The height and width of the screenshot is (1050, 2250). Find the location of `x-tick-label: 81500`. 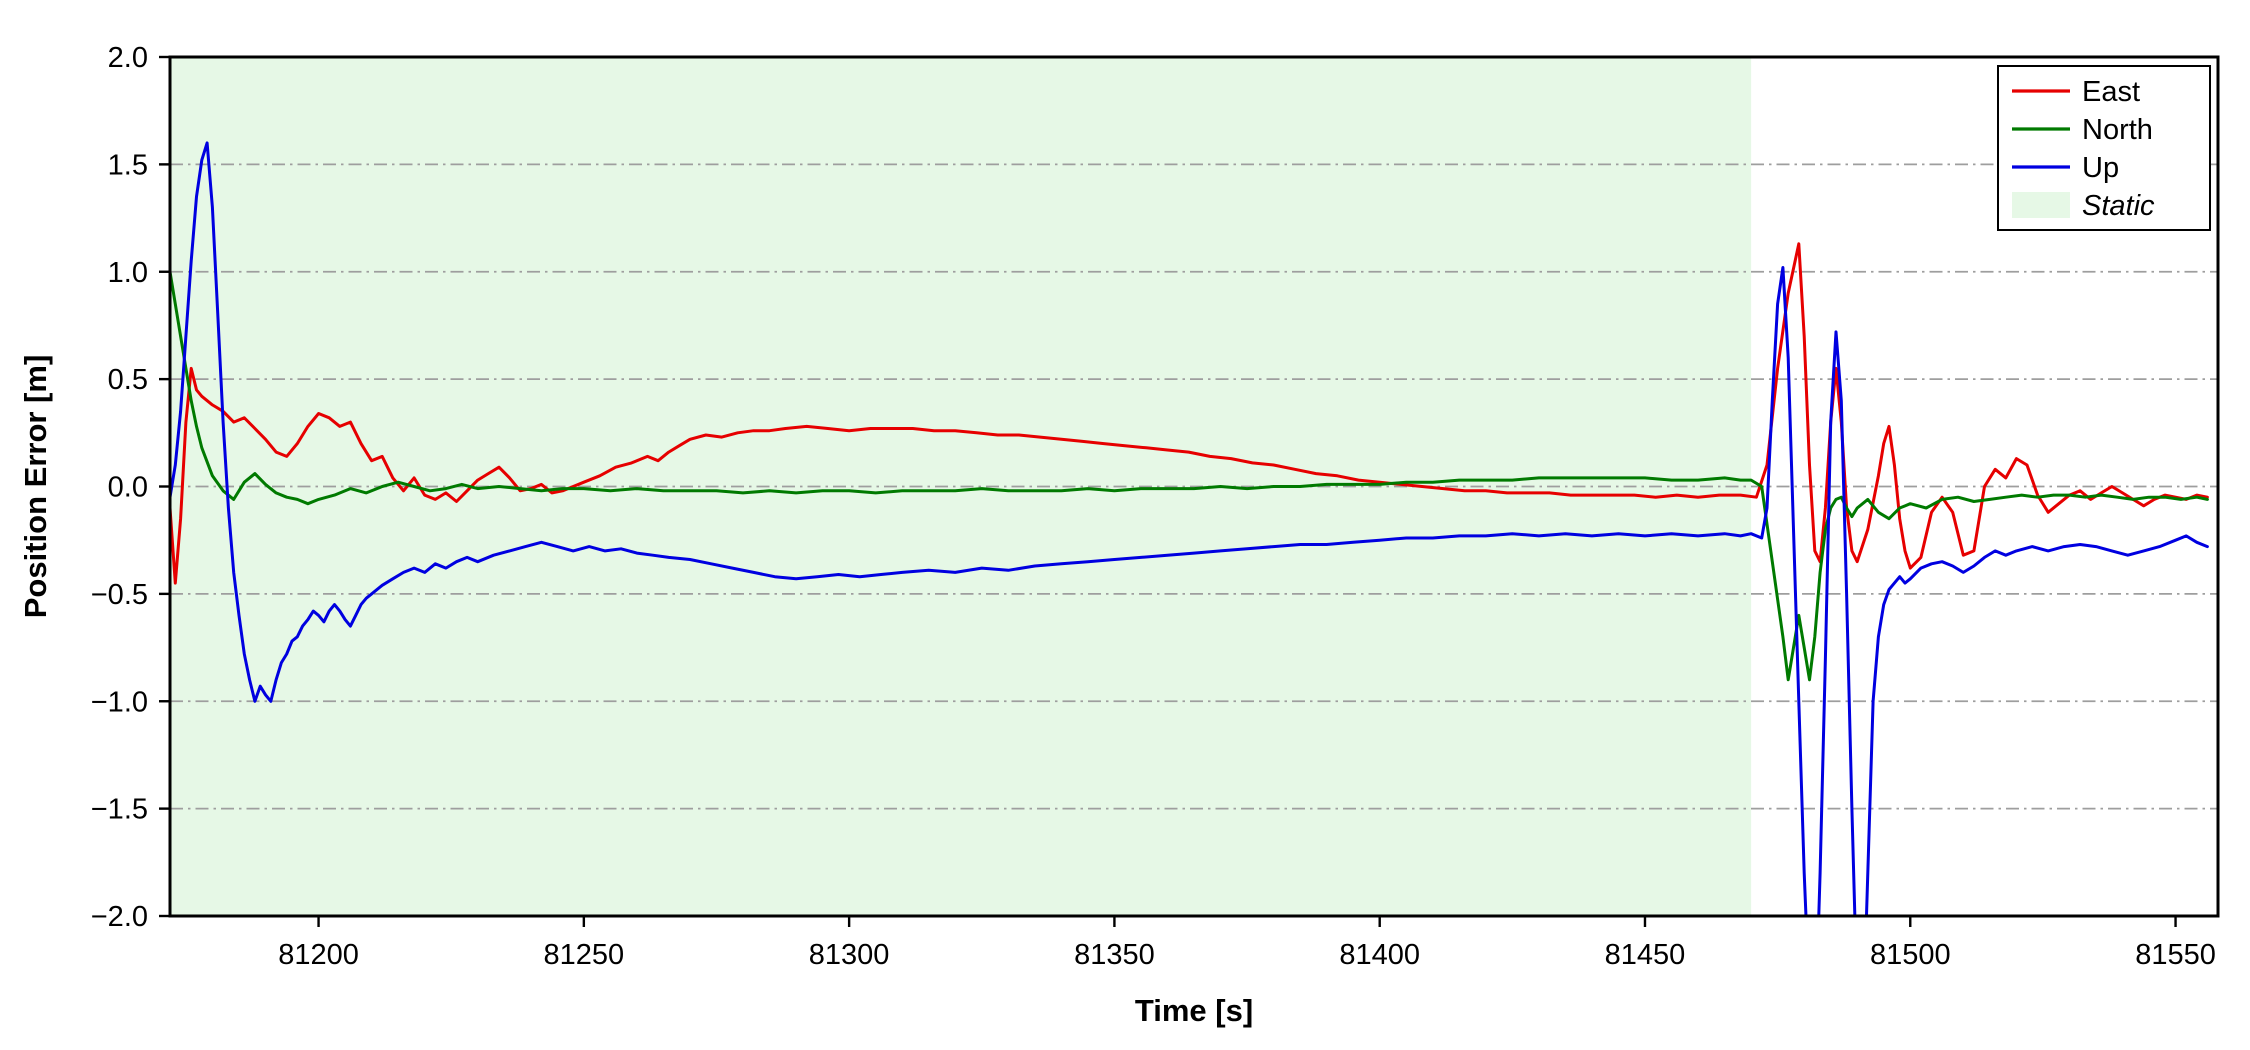

x-tick-label: 81500 is located at coordinates (1910, 955).